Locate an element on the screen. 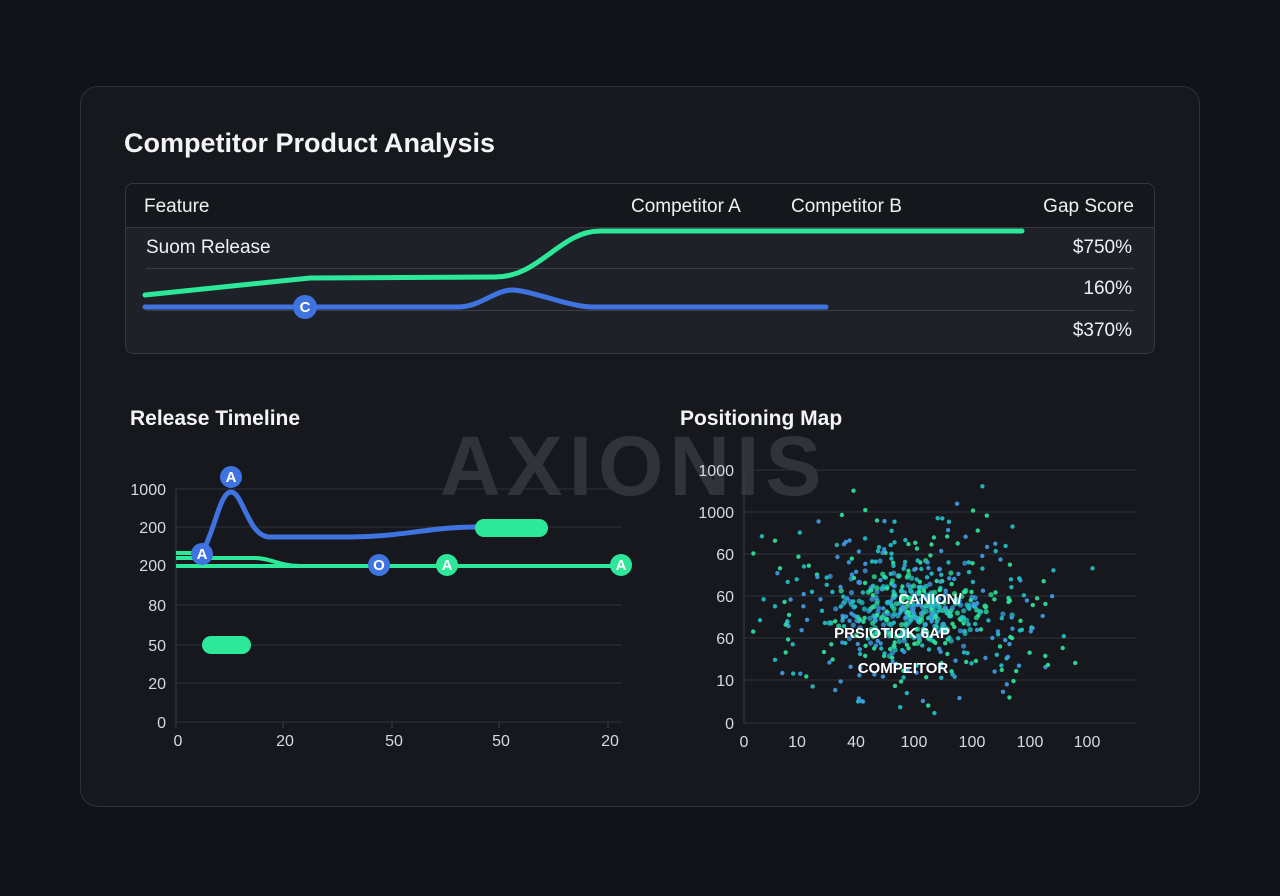  x-tick-label: 20 is located at coordinates (285, 741).